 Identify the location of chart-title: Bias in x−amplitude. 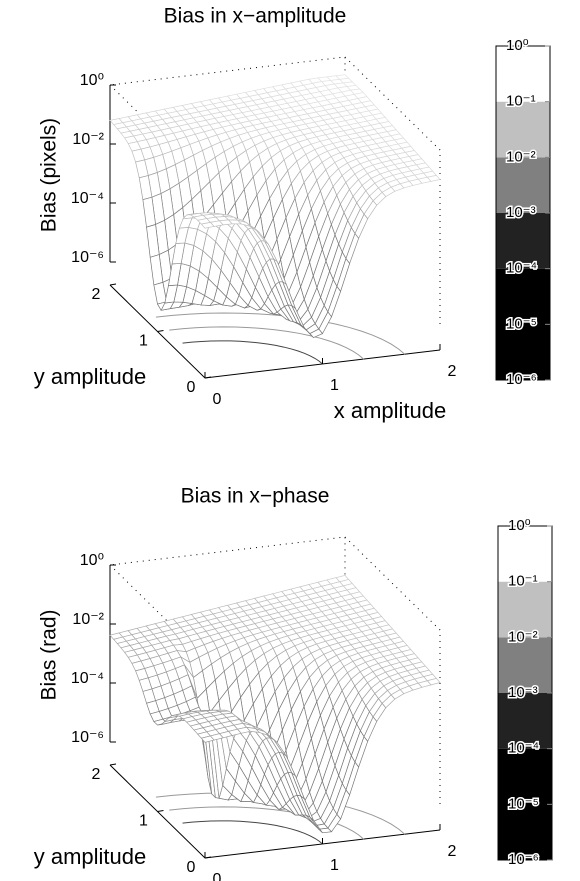
(255, 16).